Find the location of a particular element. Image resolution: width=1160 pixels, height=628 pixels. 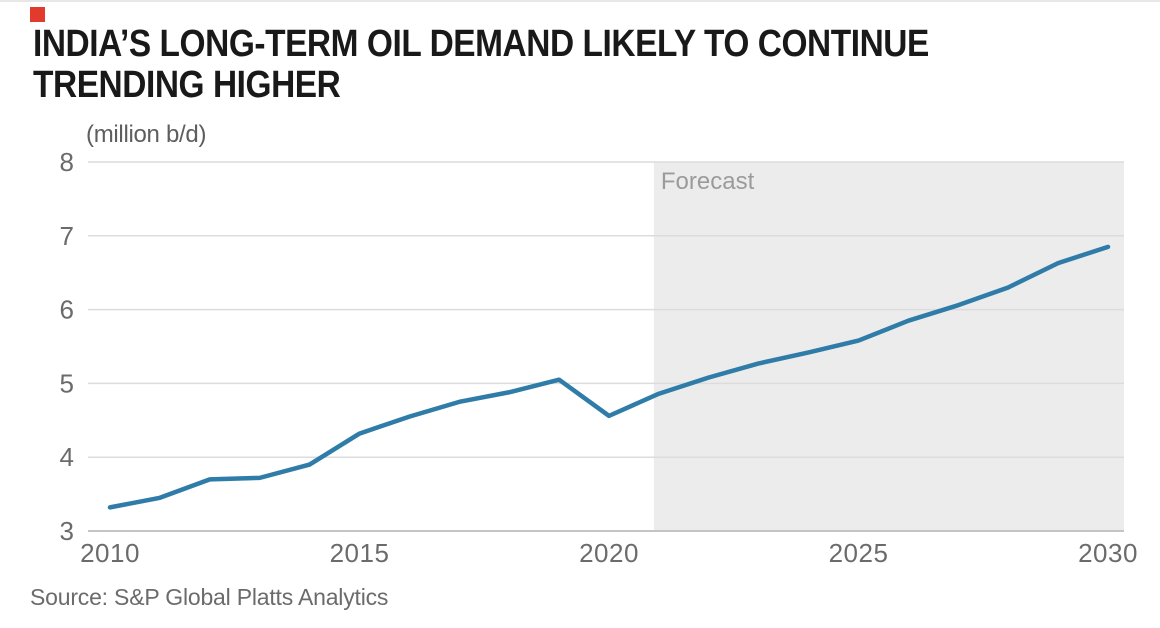

x-tick-label: 2020 is located at coordinates (609, 553).